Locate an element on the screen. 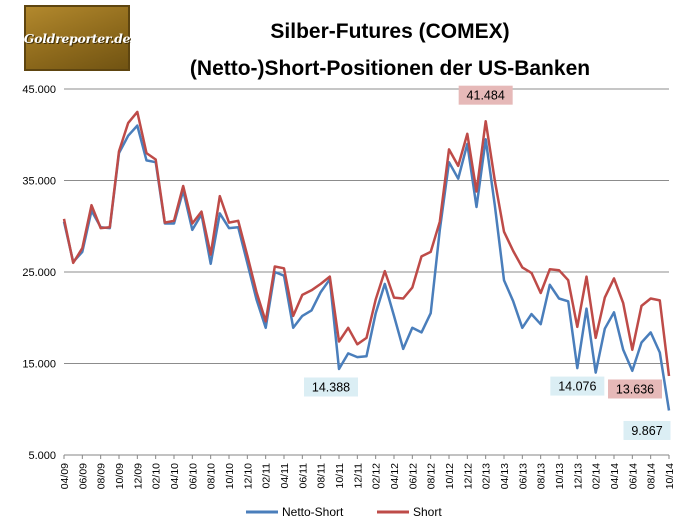  x-tick-label: 10/12 is located at coordinates (450, 476).